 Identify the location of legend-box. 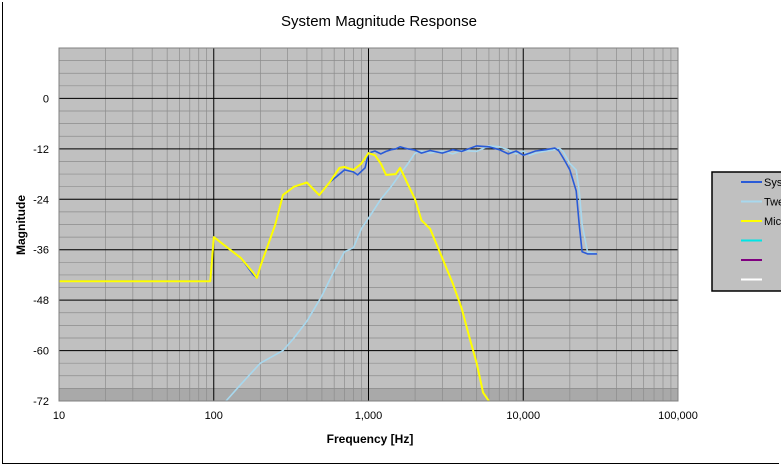
(746, 231).